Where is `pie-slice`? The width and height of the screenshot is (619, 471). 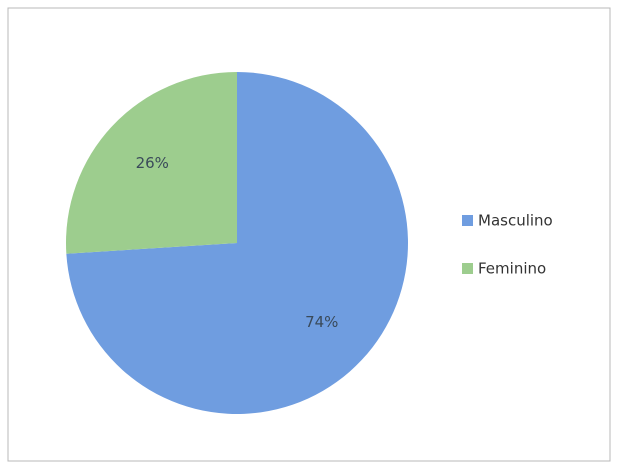
pie-slice is located at coordinates (151, 163).